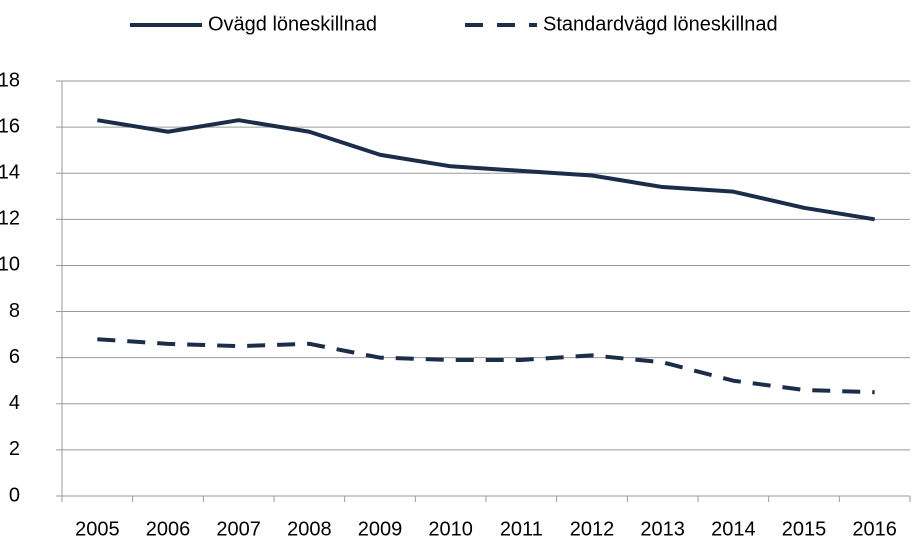 This screenshot has height=540, width=915. What do you see at coordinates (292, 24) in the screenshot?
I see `legend-label: Ovägd löneskillnad` at bounding box center [292, 24].